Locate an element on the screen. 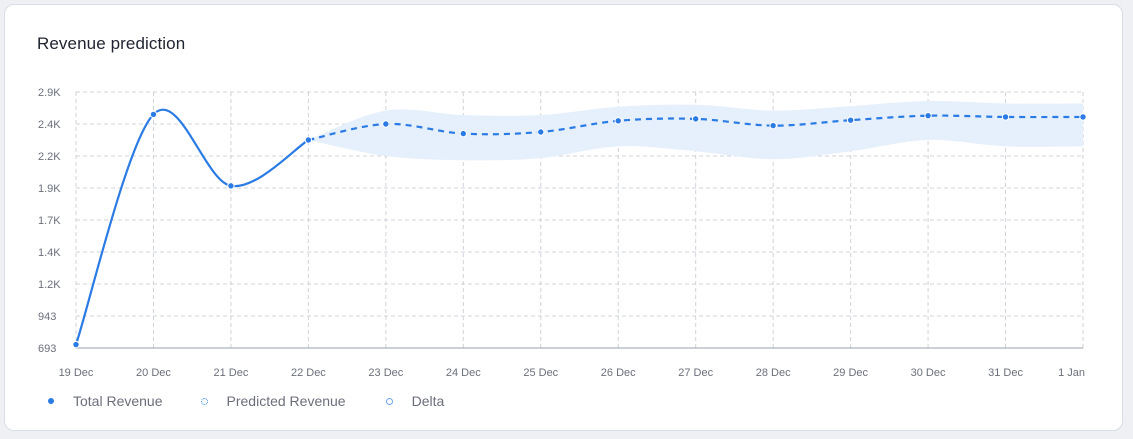 This screenshot has height=439, width=1133. x-tick-label: 19 Dec is located at coordinates (76, 373).